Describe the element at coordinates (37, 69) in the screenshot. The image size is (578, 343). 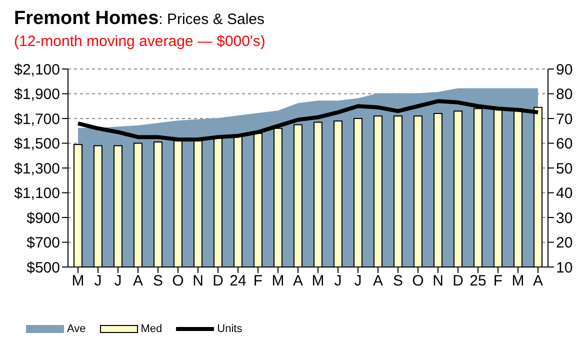
I see `y-tick-label: $2,100` at that location.